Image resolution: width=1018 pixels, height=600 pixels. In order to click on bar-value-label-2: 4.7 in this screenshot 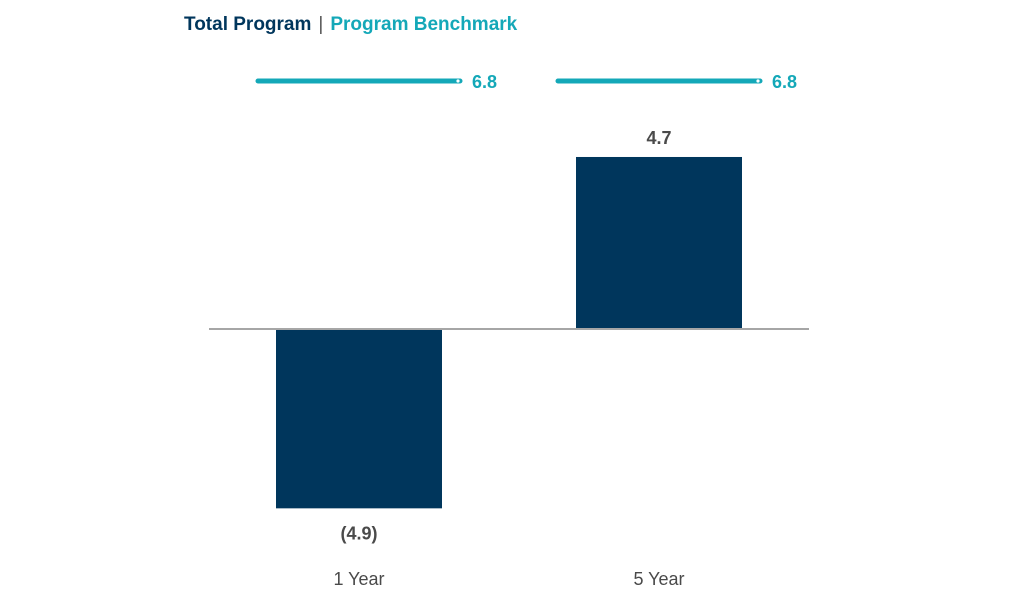, I will do `click(658, 138)`.